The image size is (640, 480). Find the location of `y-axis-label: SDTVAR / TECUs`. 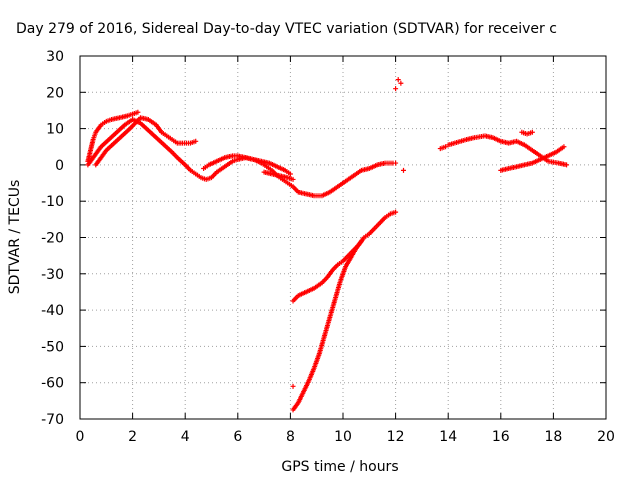

y-axis-label: SDTVAR / TECUs is located at coordinates (15, 237).